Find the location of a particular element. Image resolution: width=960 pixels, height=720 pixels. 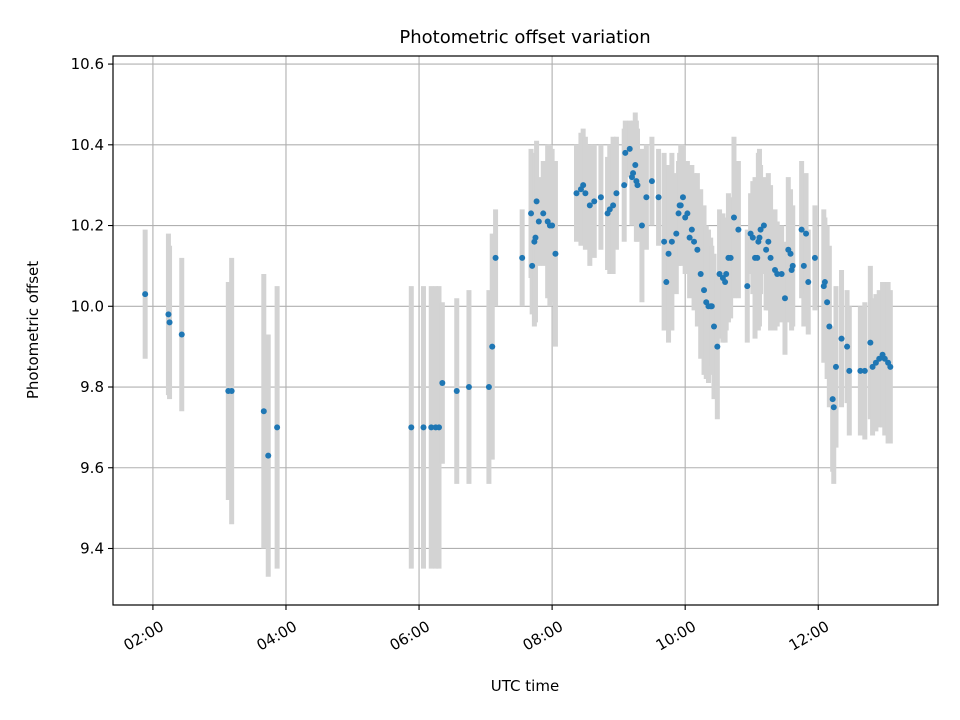

y-tick-label: 10.0 is located at coordinates (87, 306).